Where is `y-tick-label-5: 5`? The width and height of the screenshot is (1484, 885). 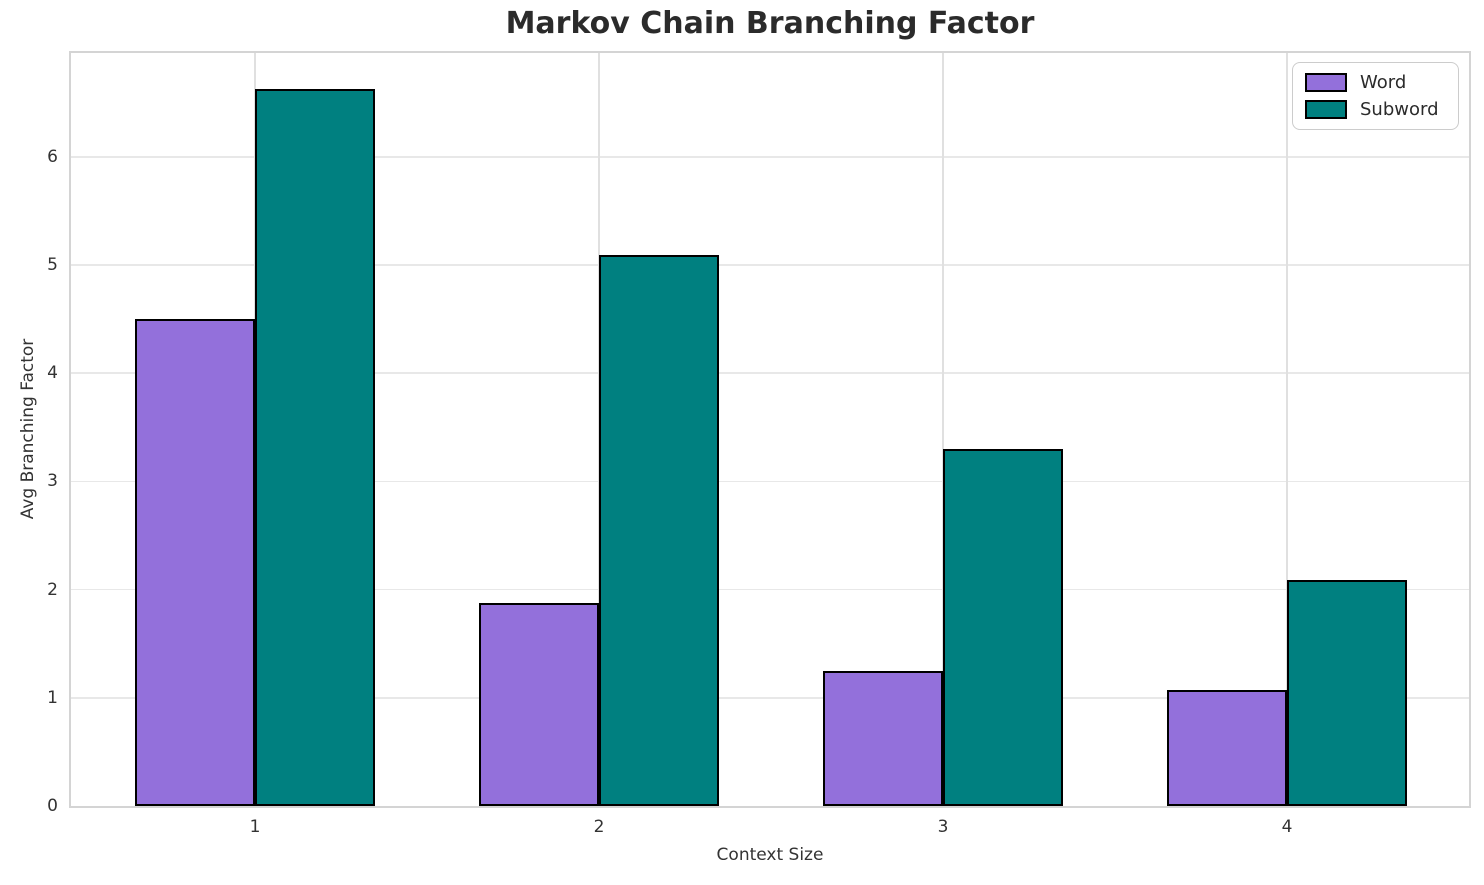 y-tick-label-5: 5 is located at coordinates (52, 265).